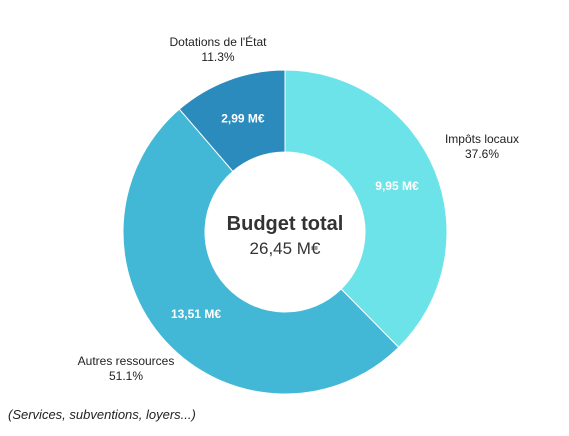 Image resolution: width=569 pixels, height=436 pixels. I want to click on center-title: Budget total, so click(285, 224).